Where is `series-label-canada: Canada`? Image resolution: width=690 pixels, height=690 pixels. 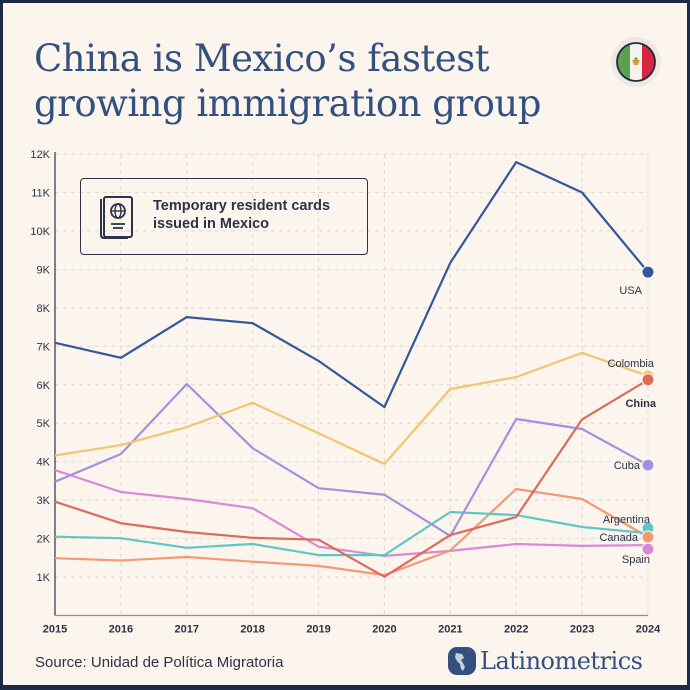 series-label-canada: Canada is located at coordinates (618, 538).